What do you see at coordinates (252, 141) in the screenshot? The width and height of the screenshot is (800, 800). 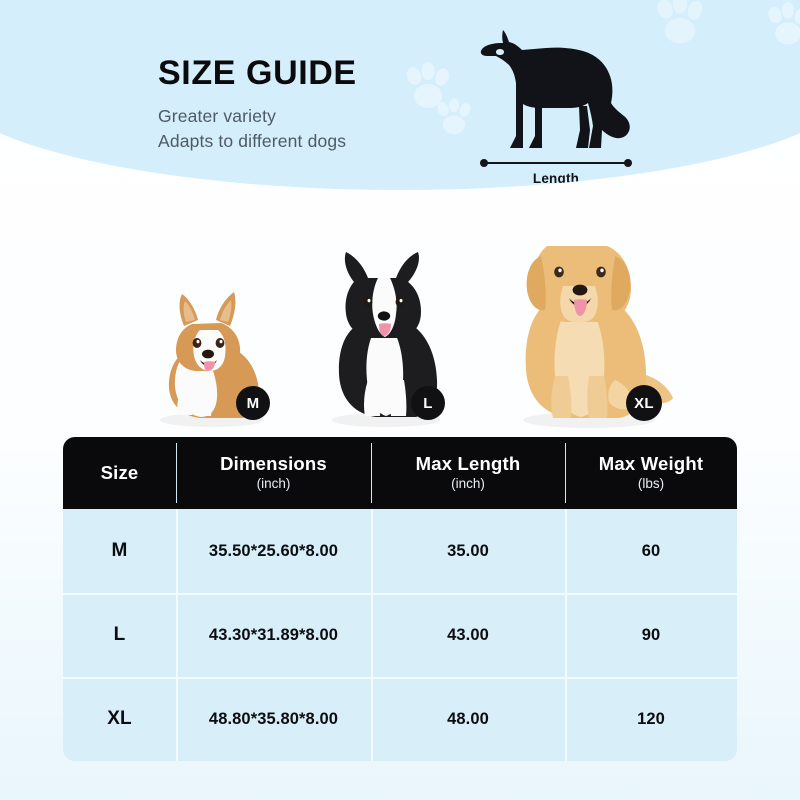 I see `subtitle-line-2: Adapts to different dogs` at bounding box center [252, 141].